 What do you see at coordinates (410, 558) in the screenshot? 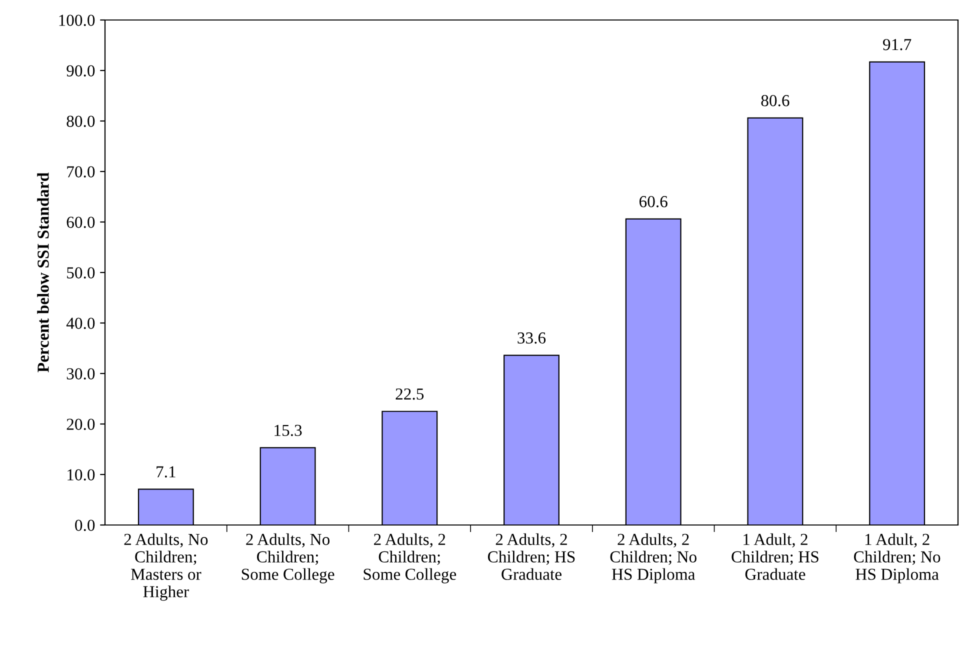
I see `x-tick-label: 2 Adults, 2 Children; Some College` at bounding box center [410, 558].